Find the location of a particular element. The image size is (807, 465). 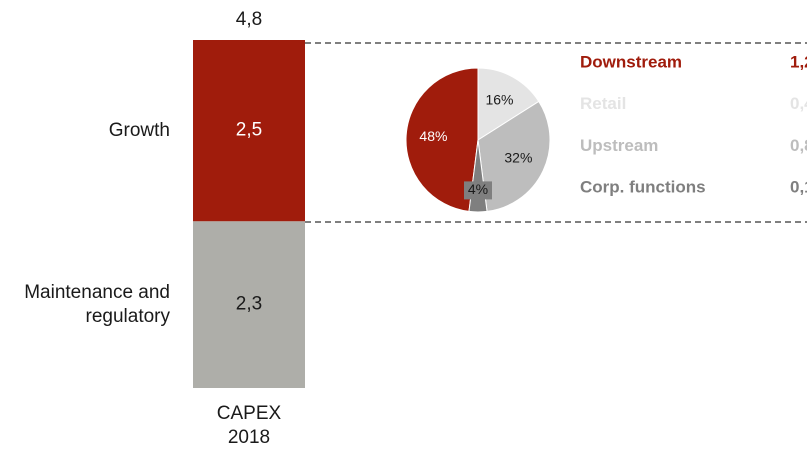

label-box is located at coordinates (478, 190).